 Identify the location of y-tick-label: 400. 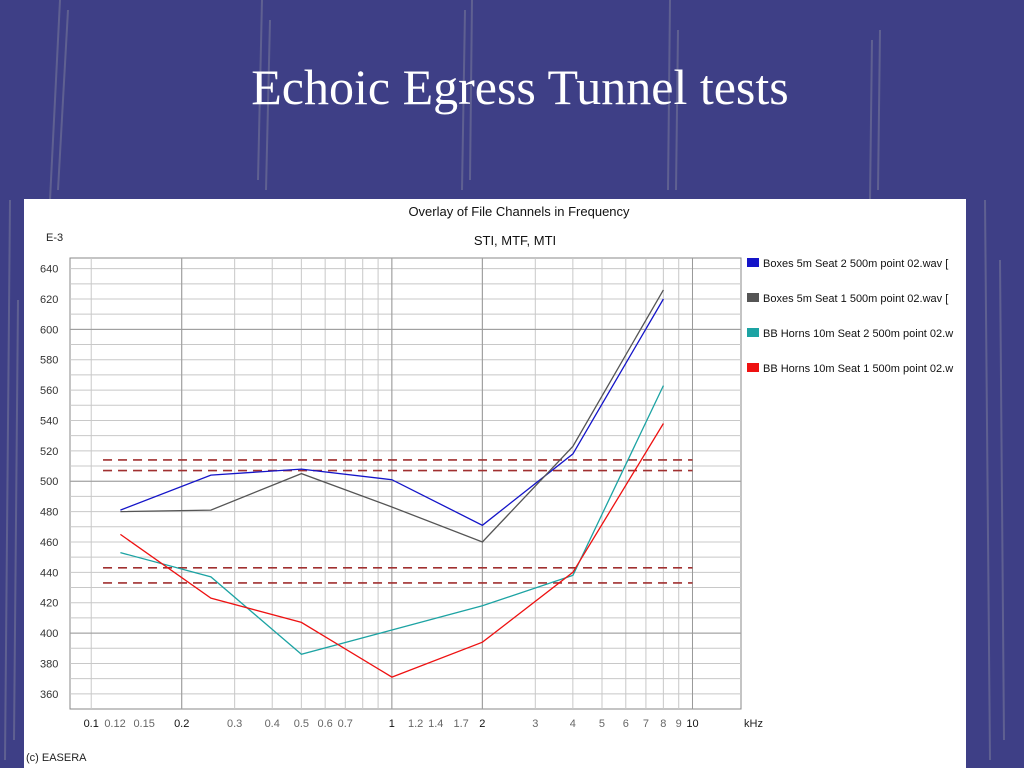
(49, 634).